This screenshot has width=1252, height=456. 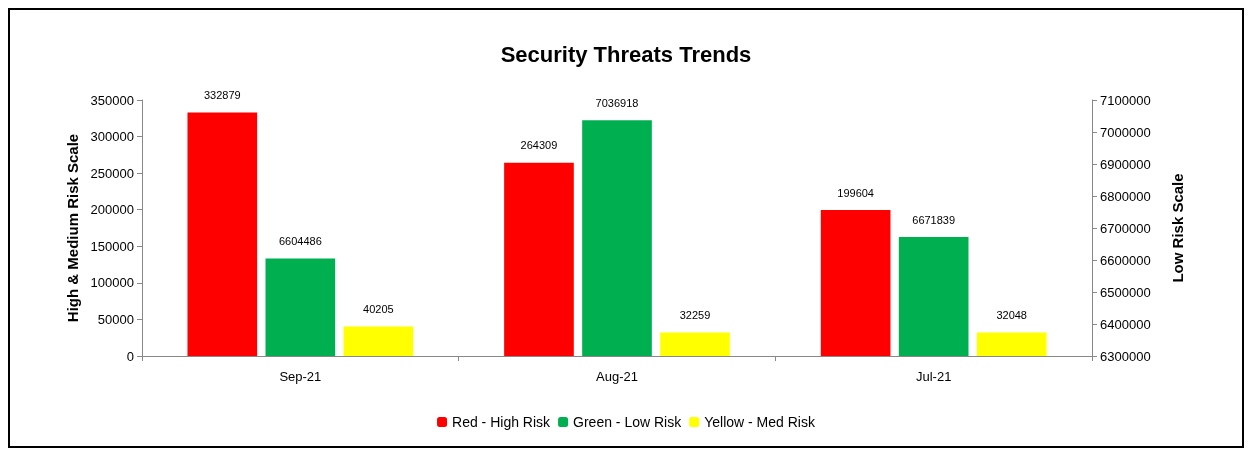 What do you see at coordinates (1125, 356) in the screenshot?
I see `y2-tick-label: 6300000` at bounding box center [1125, 356].